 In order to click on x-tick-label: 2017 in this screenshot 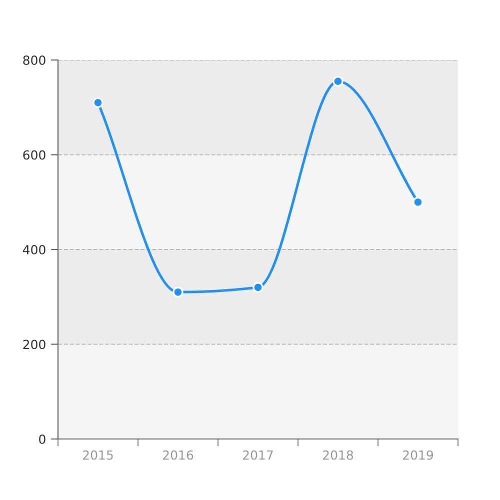, I will do `click(258, 455)`.